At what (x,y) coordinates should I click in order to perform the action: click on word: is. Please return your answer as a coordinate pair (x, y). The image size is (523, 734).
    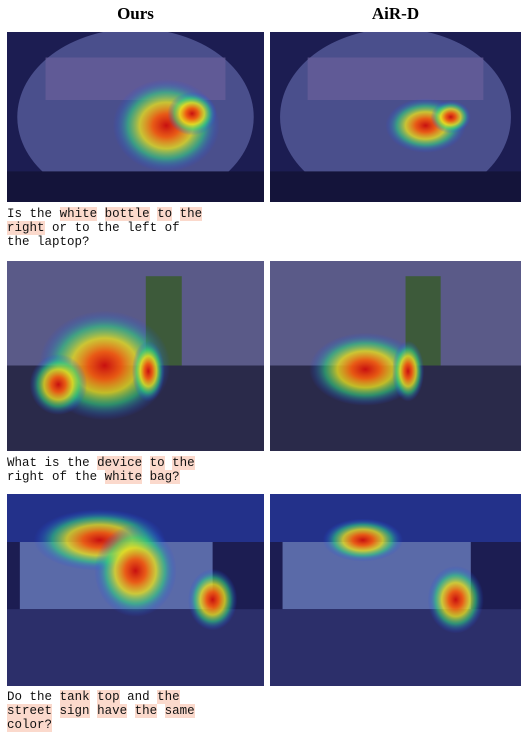
    Looking at the image, I should click on (52, 463).